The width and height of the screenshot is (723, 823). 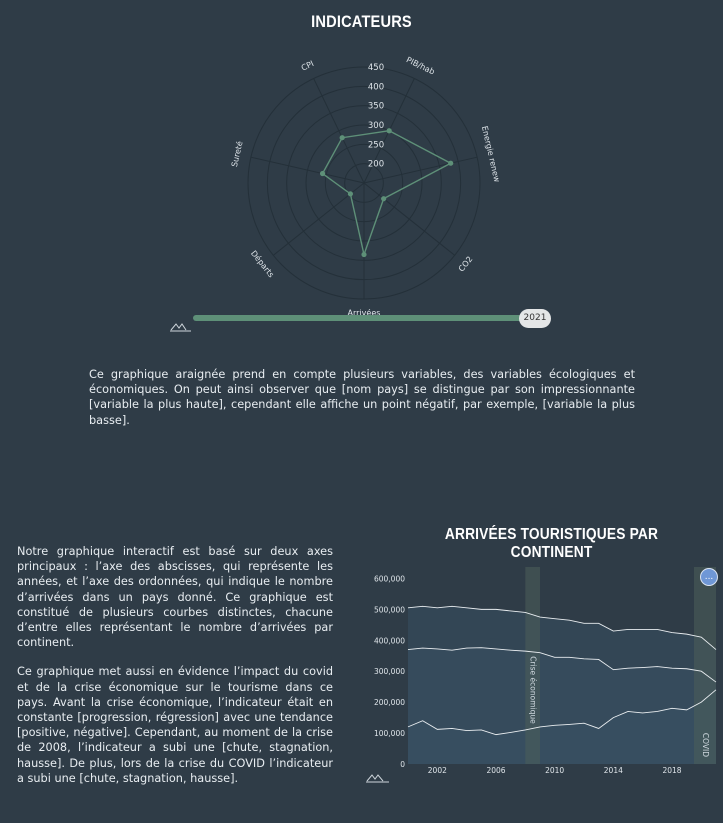 I want to click on y-tick-label: 200,000, so click(x=389, y=702).